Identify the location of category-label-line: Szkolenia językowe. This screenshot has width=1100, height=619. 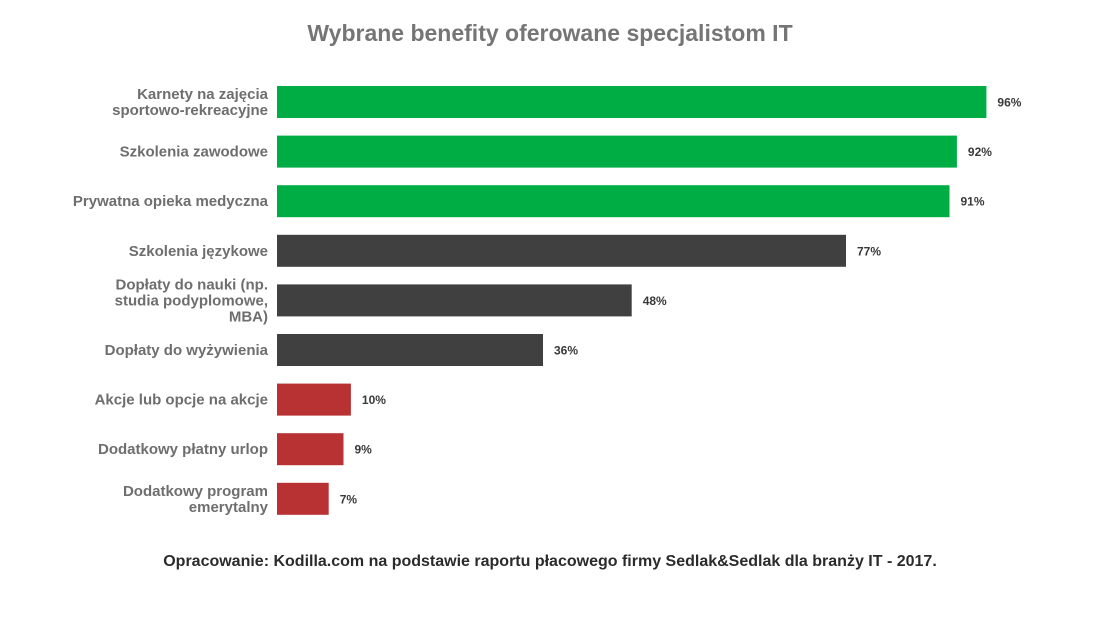
(198, 251).